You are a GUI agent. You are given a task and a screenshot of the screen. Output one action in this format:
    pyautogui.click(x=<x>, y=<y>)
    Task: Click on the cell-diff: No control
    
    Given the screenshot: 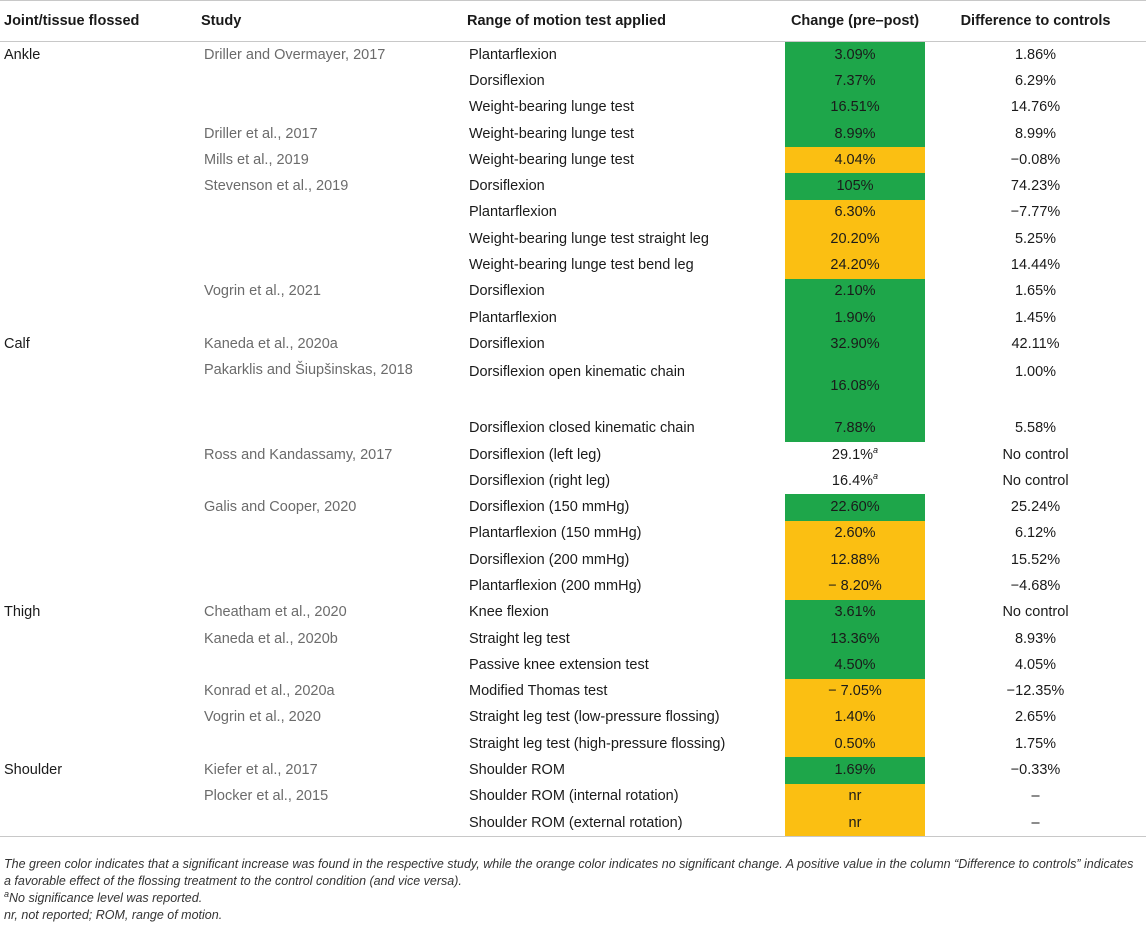 What is the action you would take?
    pyautogui.click(x=1035, y=454)
    